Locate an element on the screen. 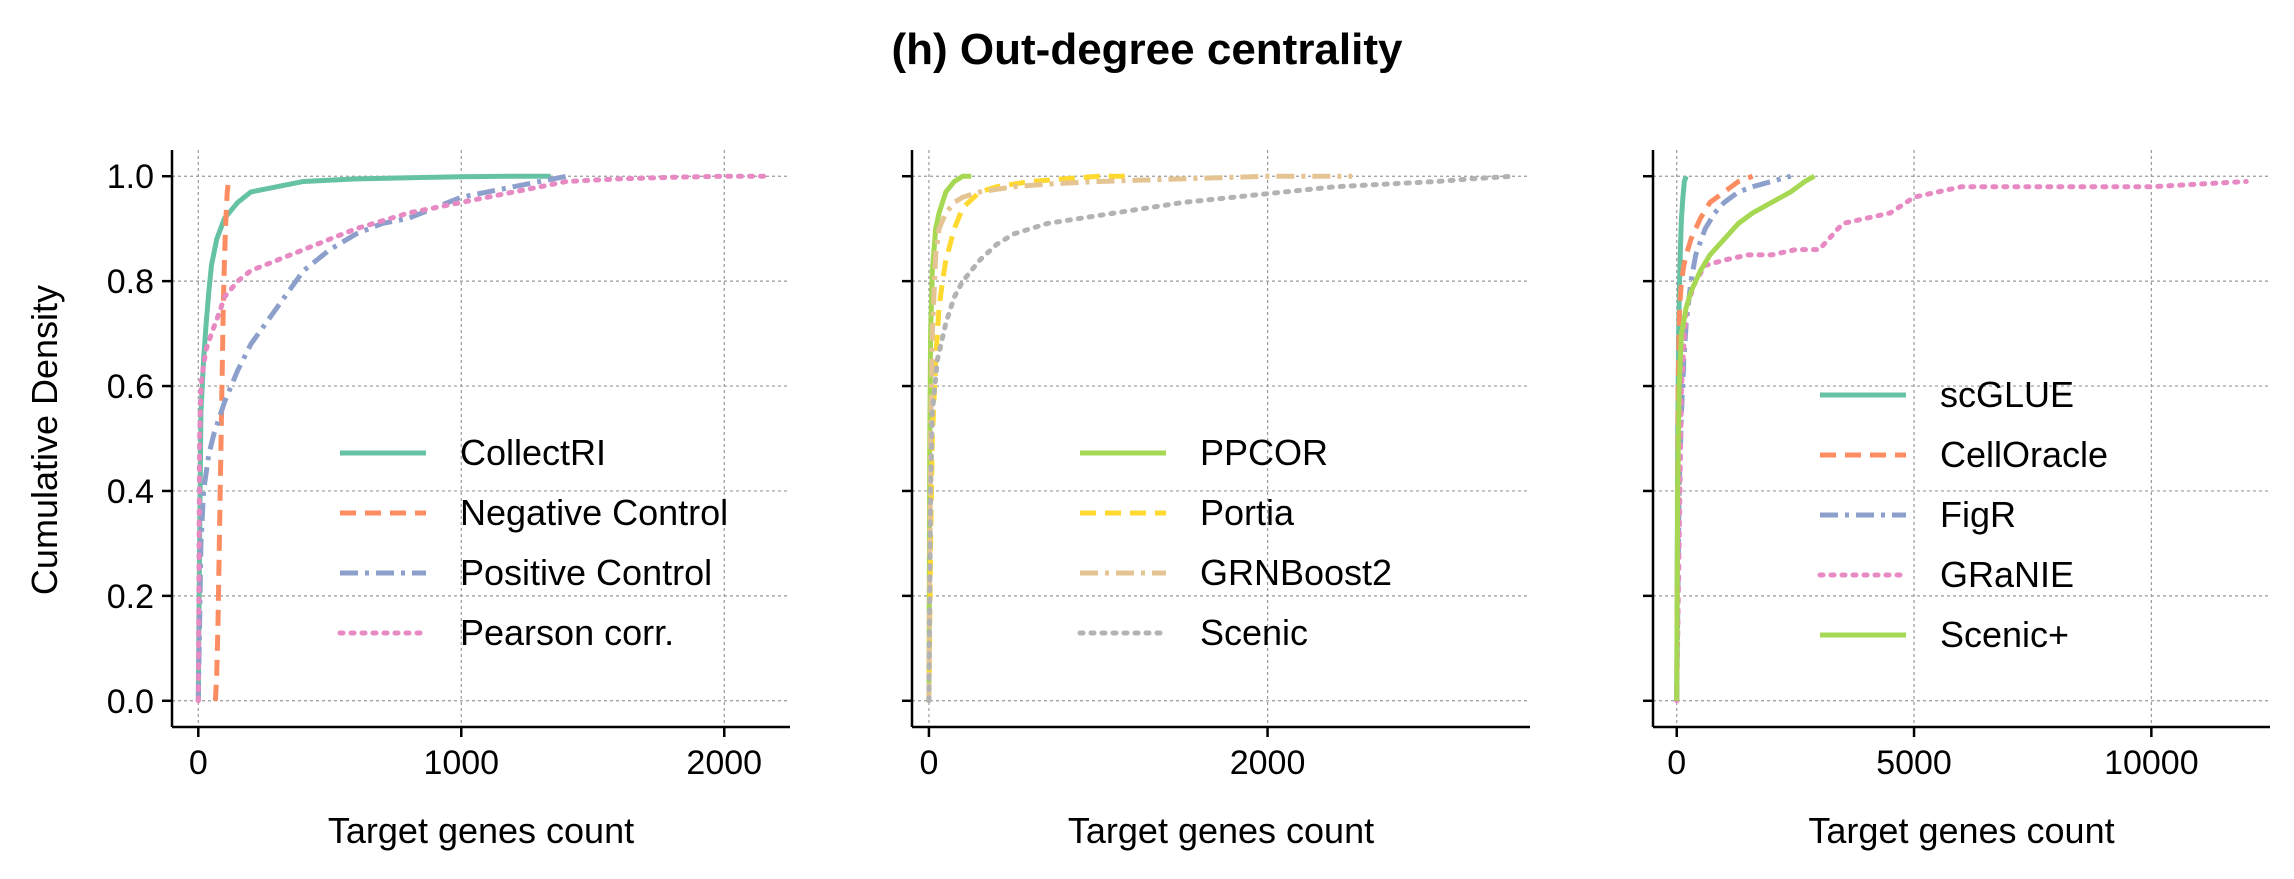 This screenshot has width=2294, height=879. legend-label: Scenic is located at coordinates (1254, 632).